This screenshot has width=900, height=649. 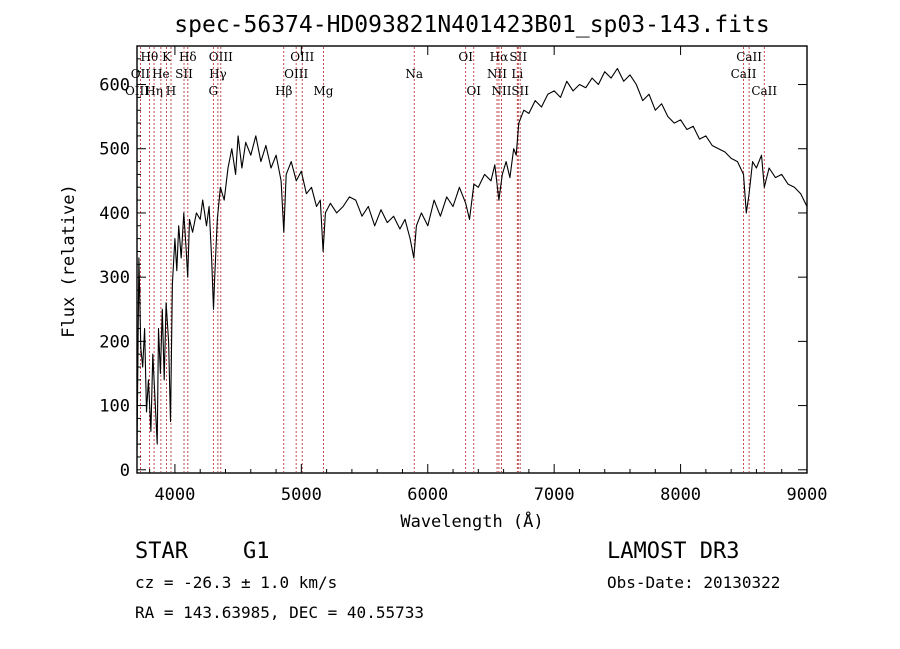 What do you see at coordinates (680, 495) in the screenshot?
I see `x-tick-label-4: 8000` at bounding box center [680, 495].